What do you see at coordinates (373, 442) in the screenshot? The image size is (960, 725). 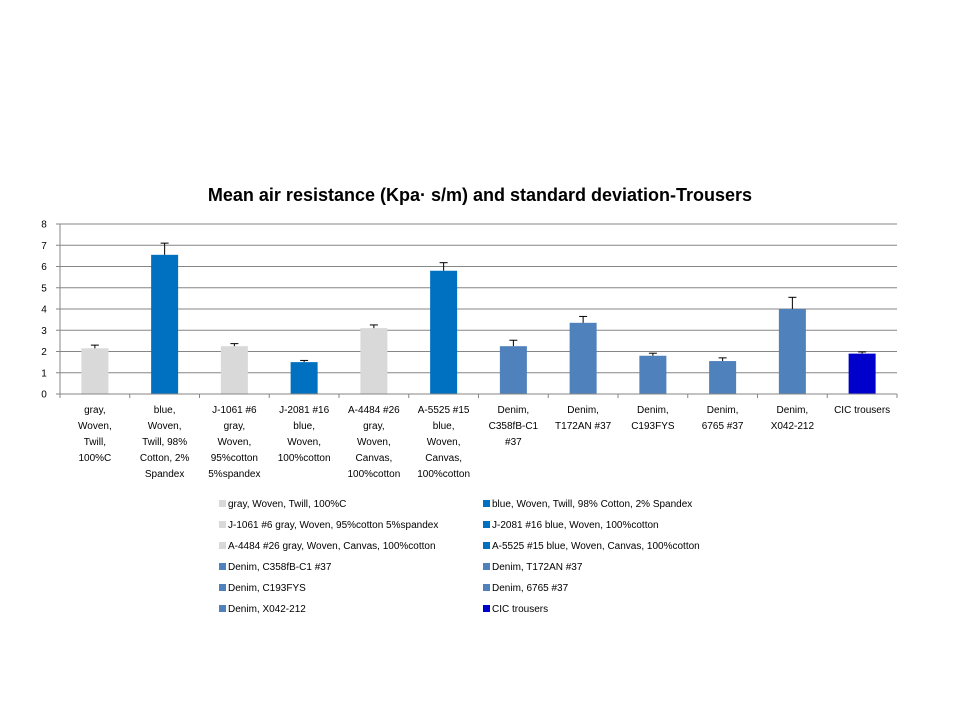 I see `x-category-label: A-4484 #26 gray, Woven, Canvas, 100%cotton` at bounding box center [373, 442].